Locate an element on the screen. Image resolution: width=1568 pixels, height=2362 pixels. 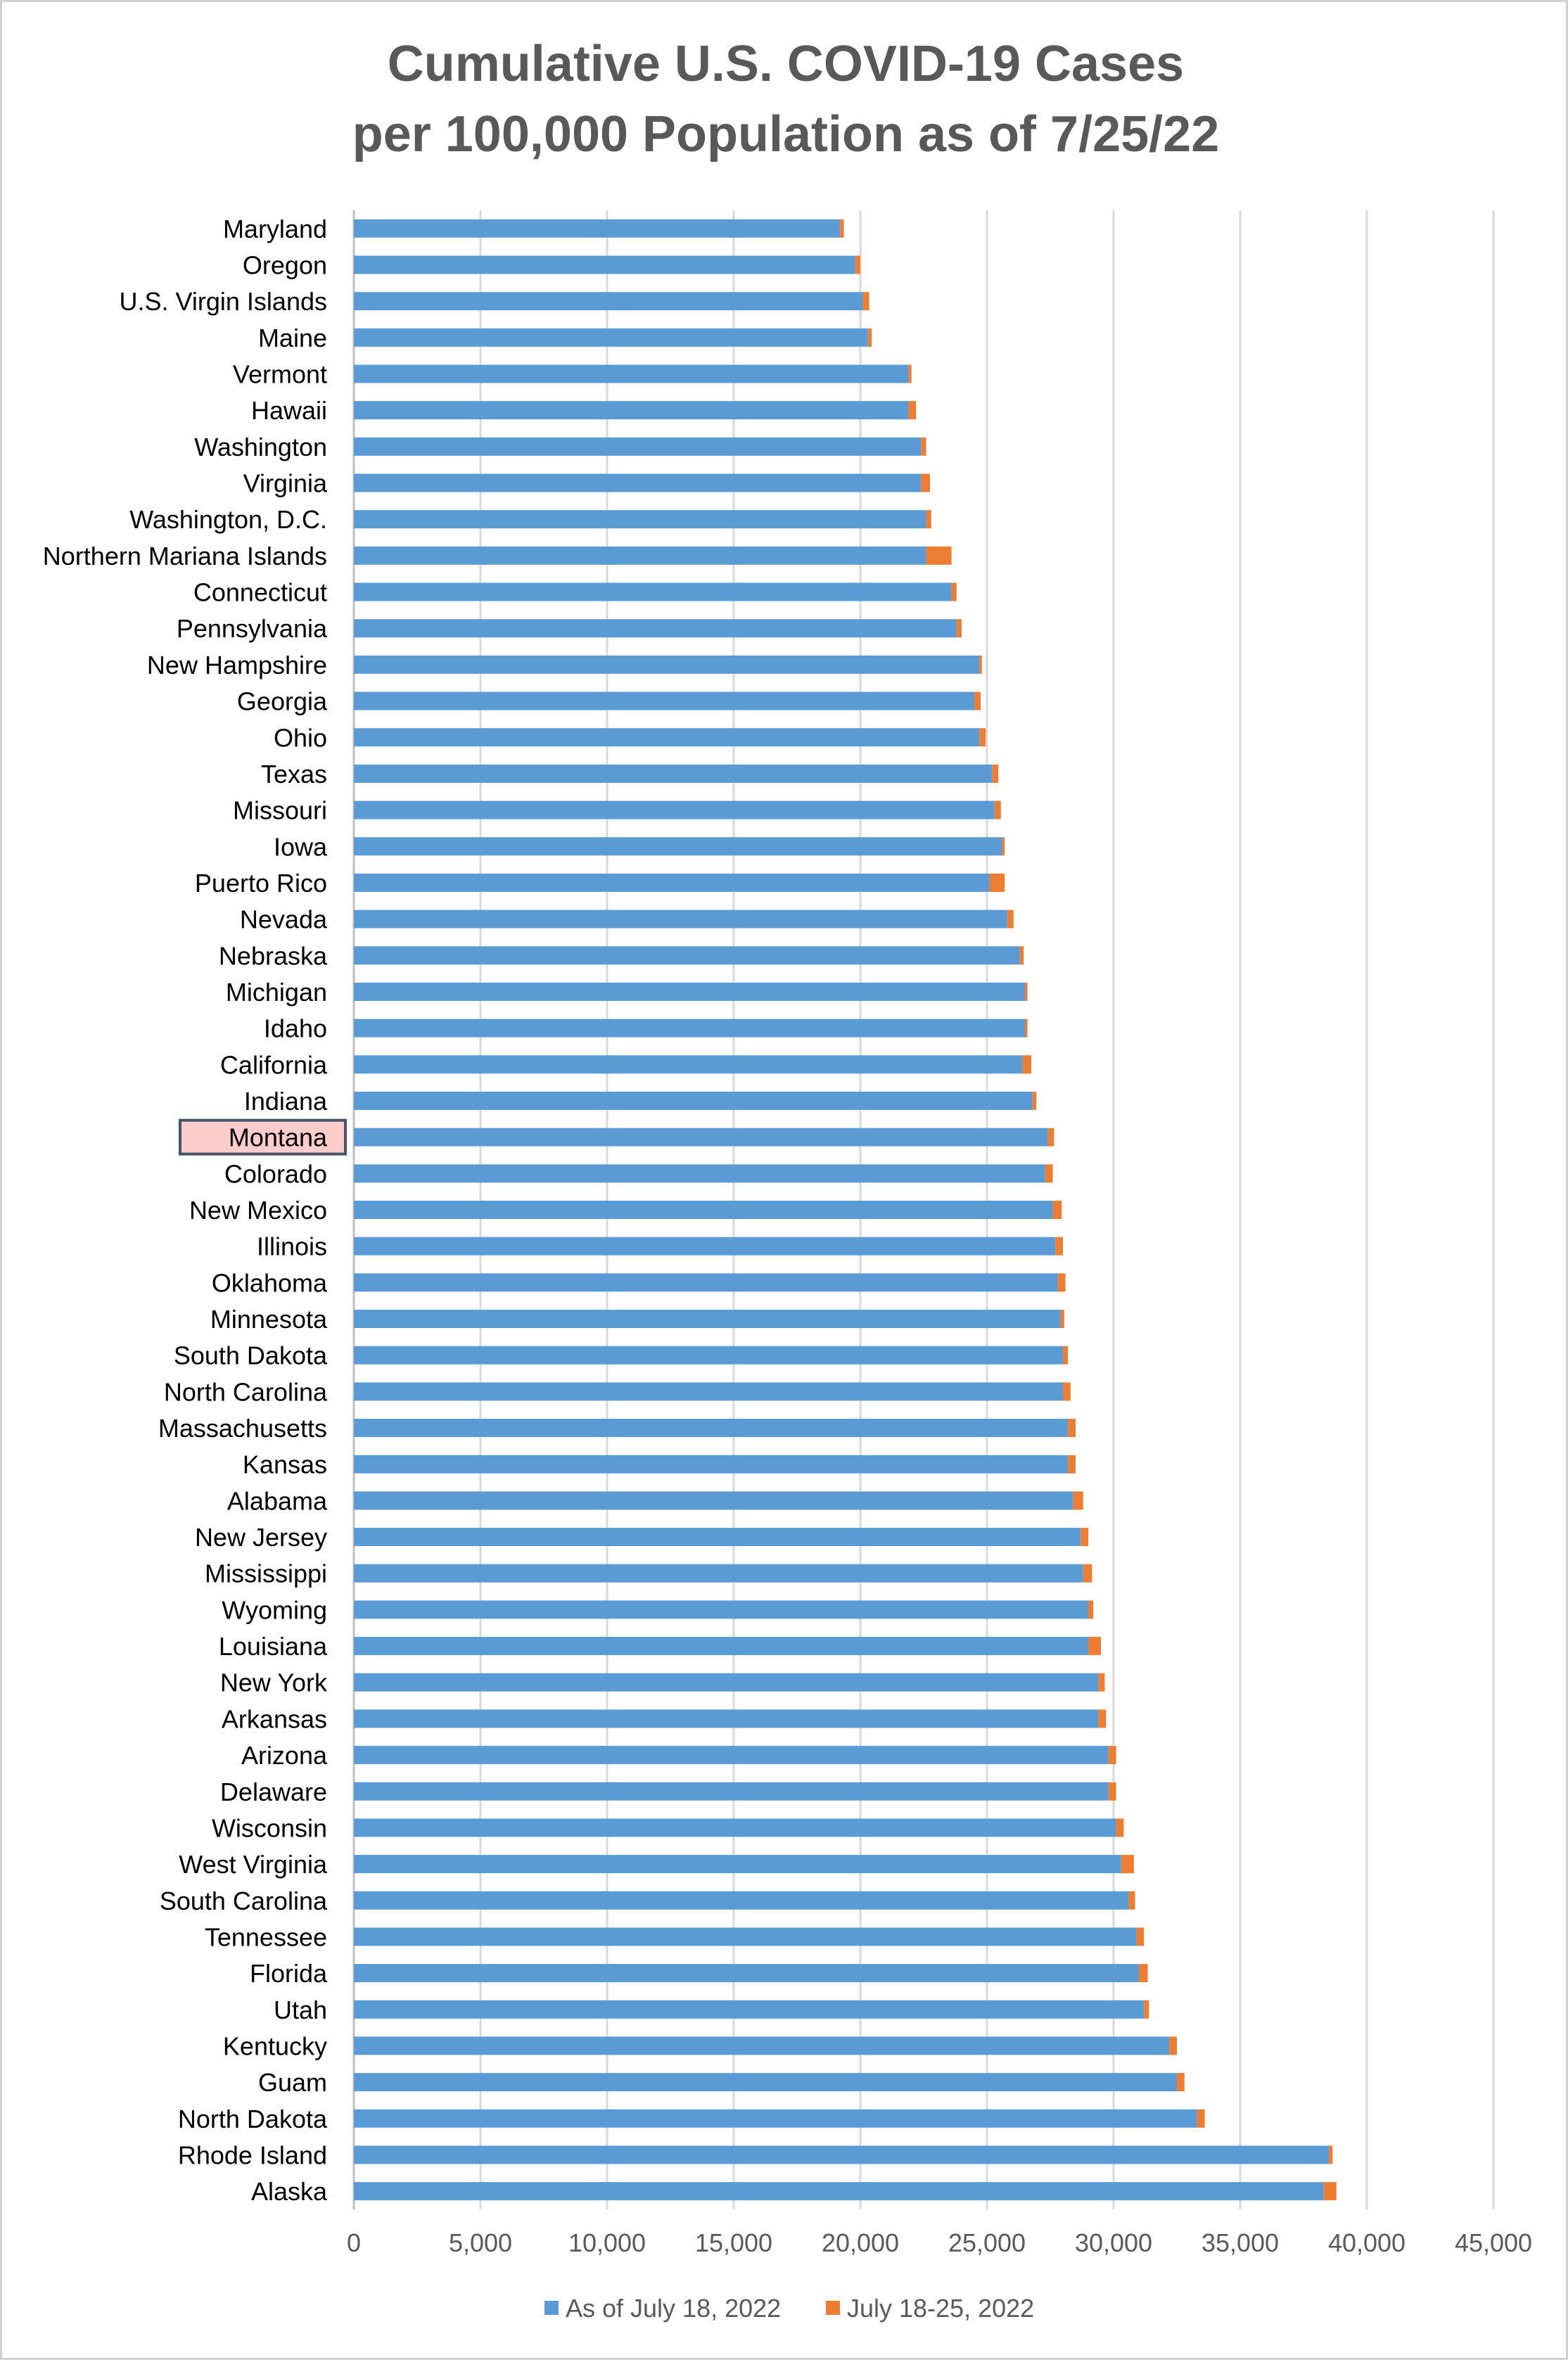
category-label-wyoming: Wyoming is located at coordinates (275, 1609).